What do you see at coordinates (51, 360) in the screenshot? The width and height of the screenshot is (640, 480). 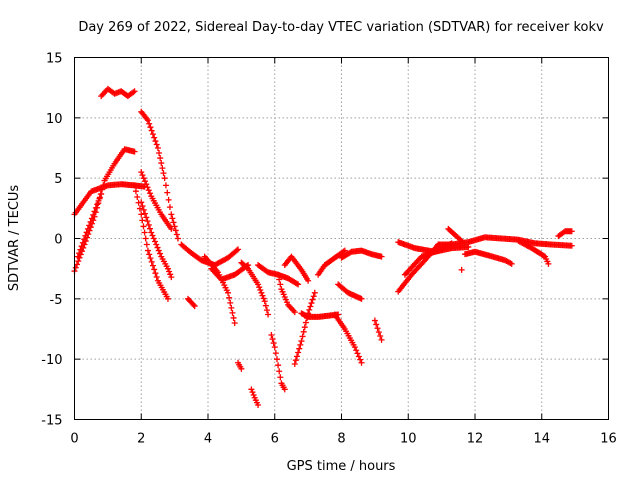 I see `y-tick-label: -10` at bounding box center [51, 360].